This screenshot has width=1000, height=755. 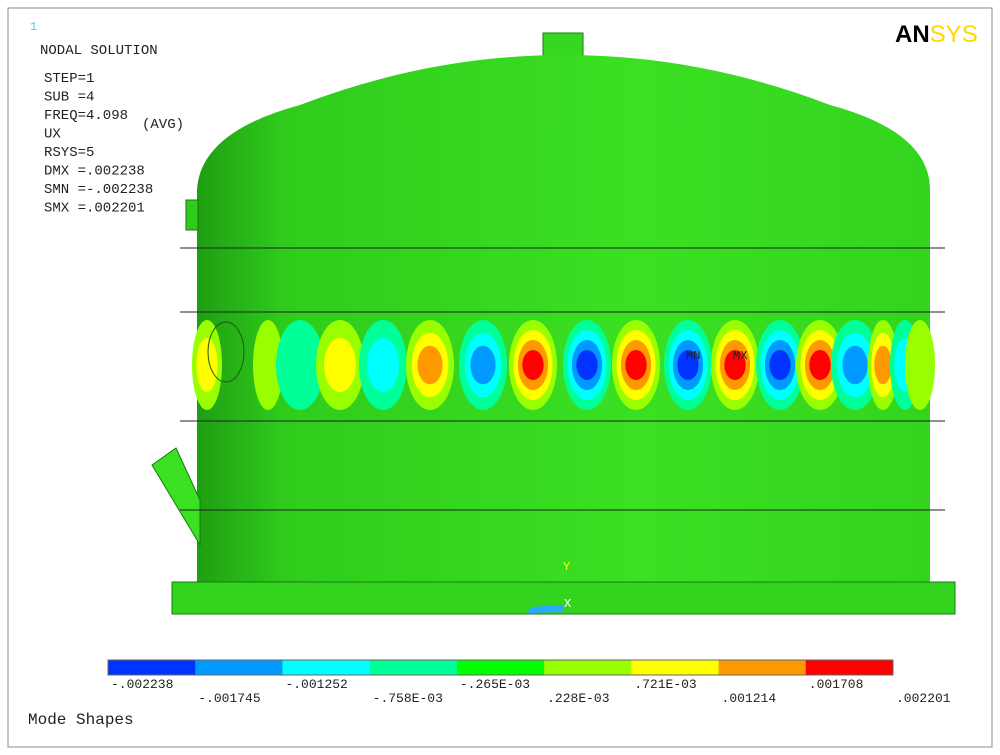 I want to click on logo: ANSYS, so click(x=936, y=34).